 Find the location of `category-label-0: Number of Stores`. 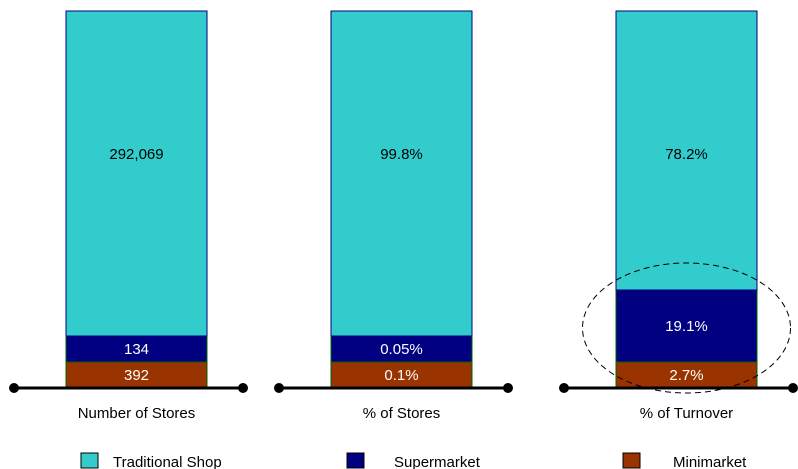

category-label-0: Number of Stores is located at coordinates (137, 413).